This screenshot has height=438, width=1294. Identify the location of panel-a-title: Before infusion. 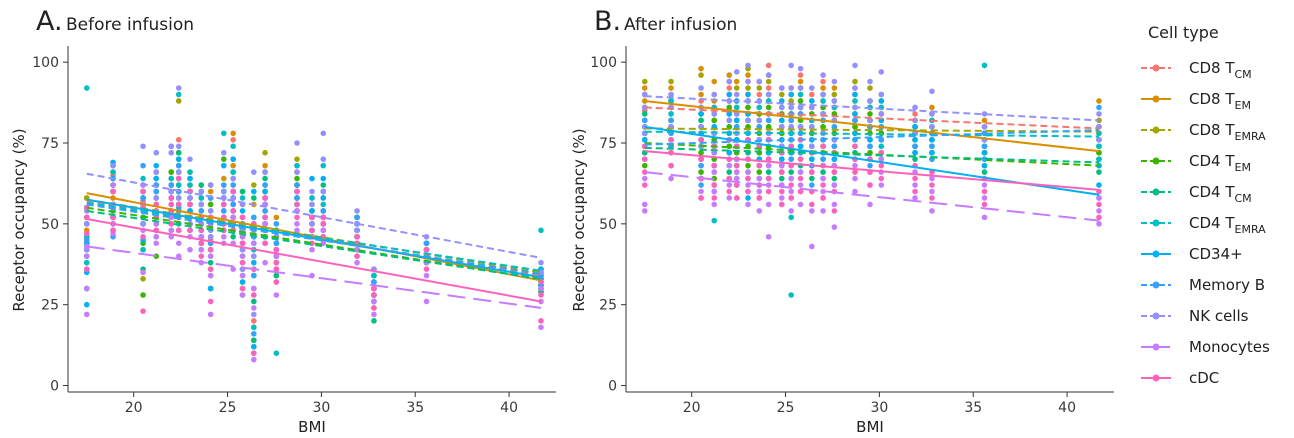
(130, 25).